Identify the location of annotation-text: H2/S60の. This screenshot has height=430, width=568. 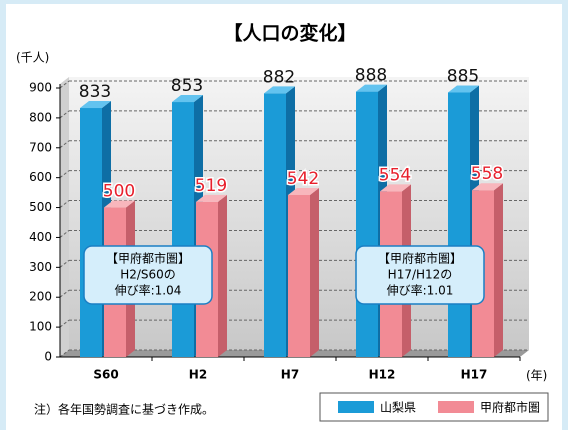
(148, 275).